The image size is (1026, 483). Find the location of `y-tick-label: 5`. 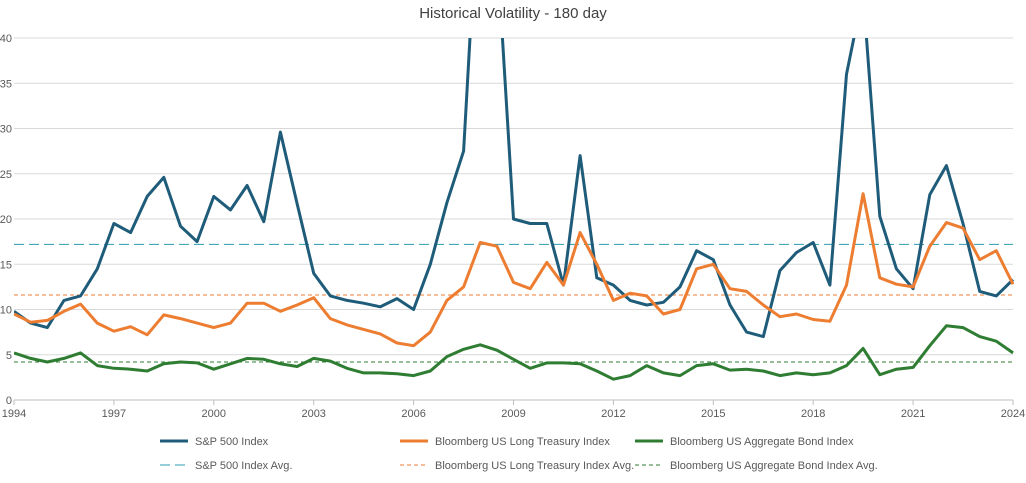

y-tick-label: 5 is located at coordinates (9, 356).